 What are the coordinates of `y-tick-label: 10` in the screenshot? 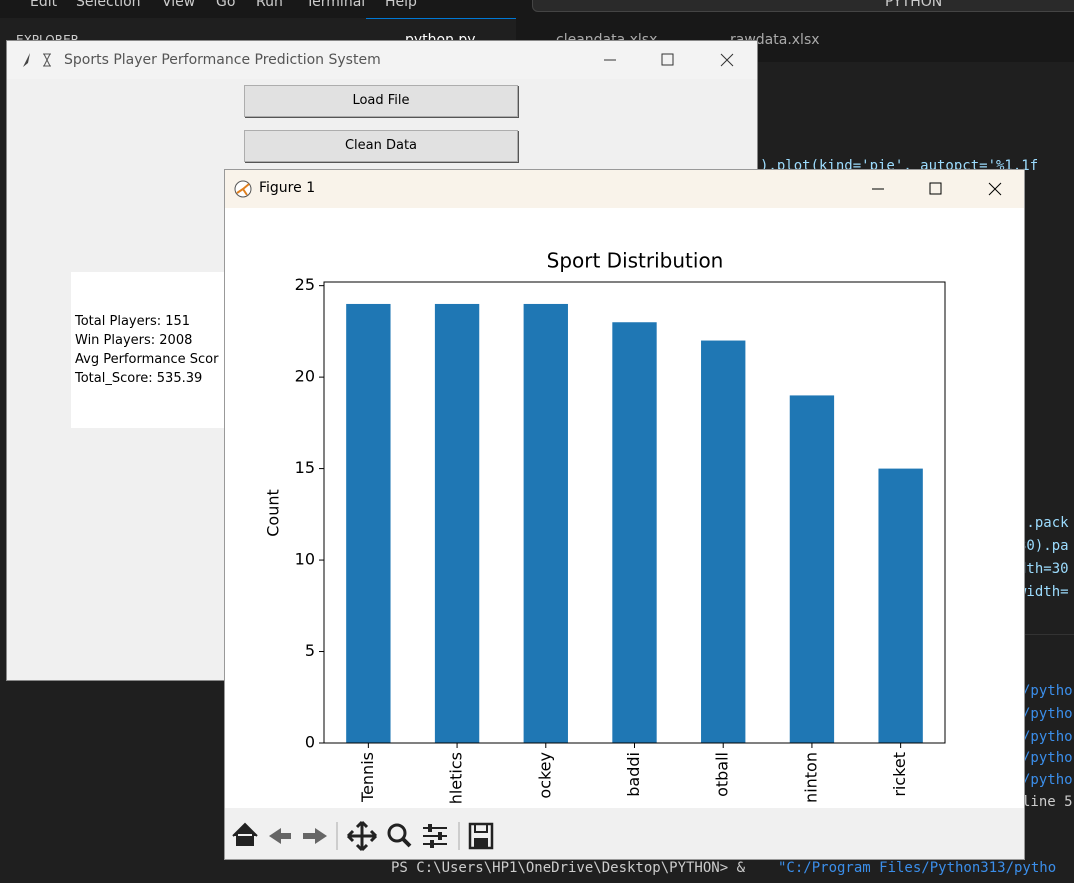 It's located at (305, 559).